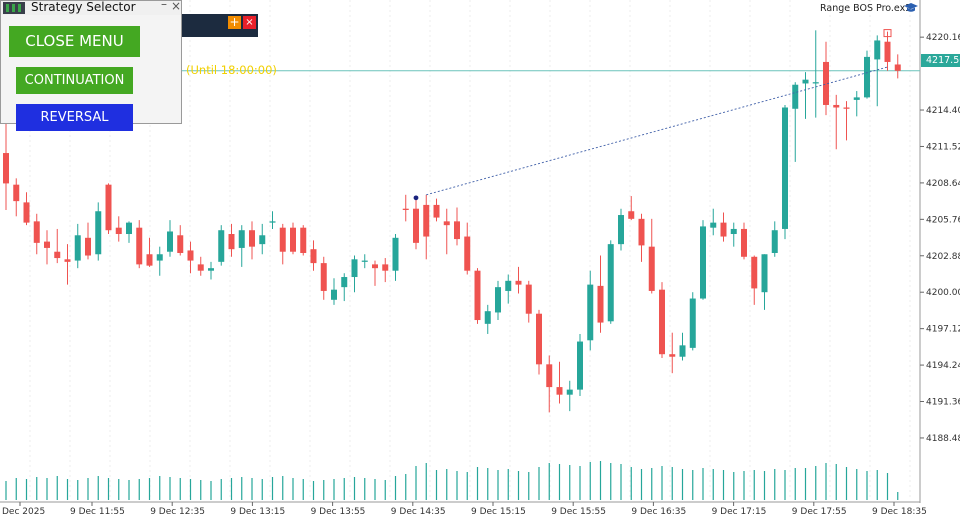  Describe the element at coordinates (943, 147) in the screenshot. I see `price-tick-label: 4211.52` at that location.